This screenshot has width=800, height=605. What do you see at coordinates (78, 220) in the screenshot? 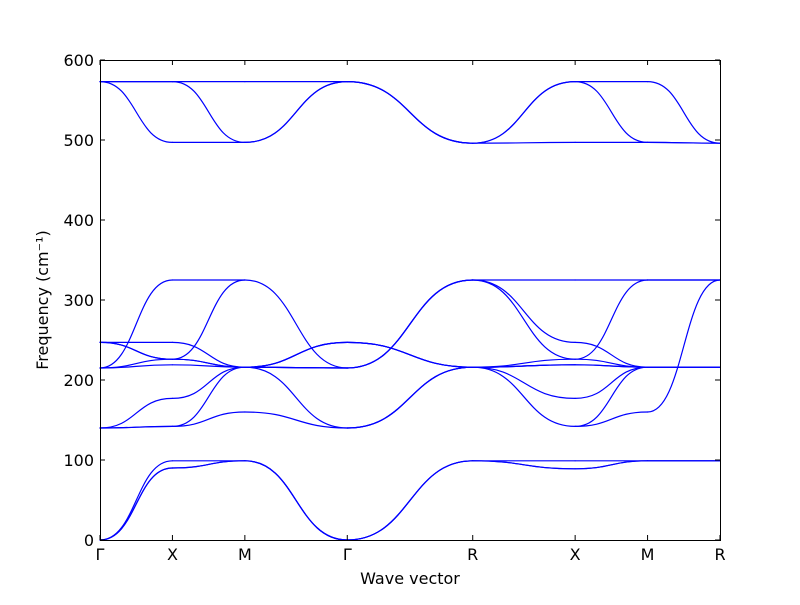
I see `y-tick-label: 400` at bounding box center [78, 220].